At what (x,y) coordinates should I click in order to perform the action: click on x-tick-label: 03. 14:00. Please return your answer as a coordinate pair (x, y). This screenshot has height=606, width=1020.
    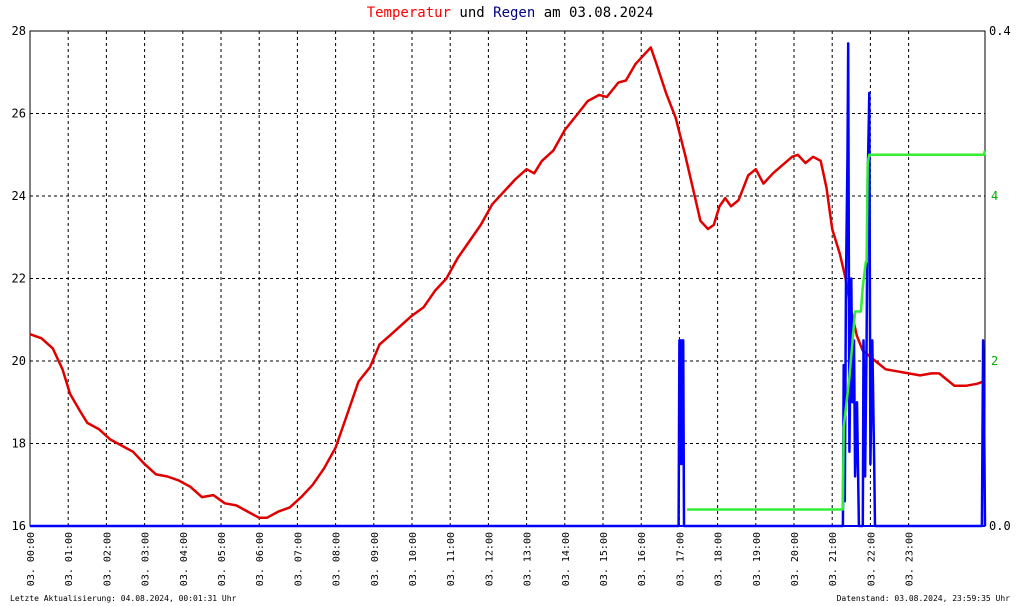
    Looking at the image, I should click on (566, 559).